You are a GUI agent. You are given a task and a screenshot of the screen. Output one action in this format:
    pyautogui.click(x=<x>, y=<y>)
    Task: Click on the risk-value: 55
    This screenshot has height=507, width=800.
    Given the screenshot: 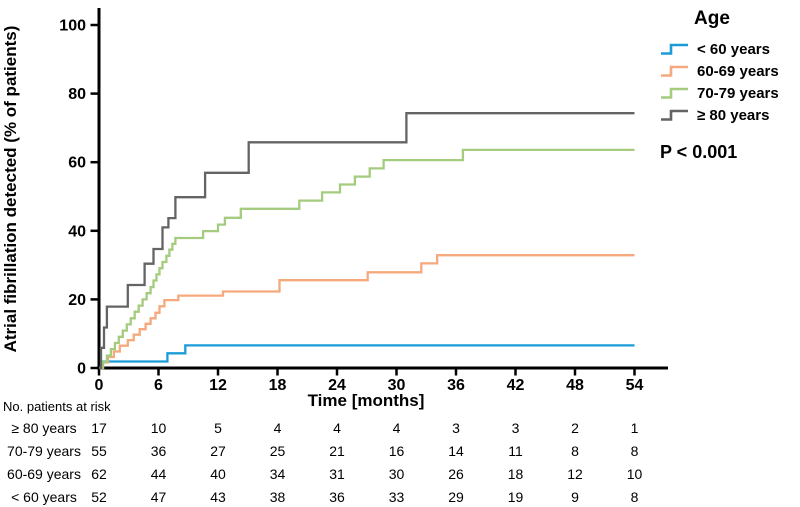 What is the action you would take?
    pyautogui.click(x=99, y=451)
    